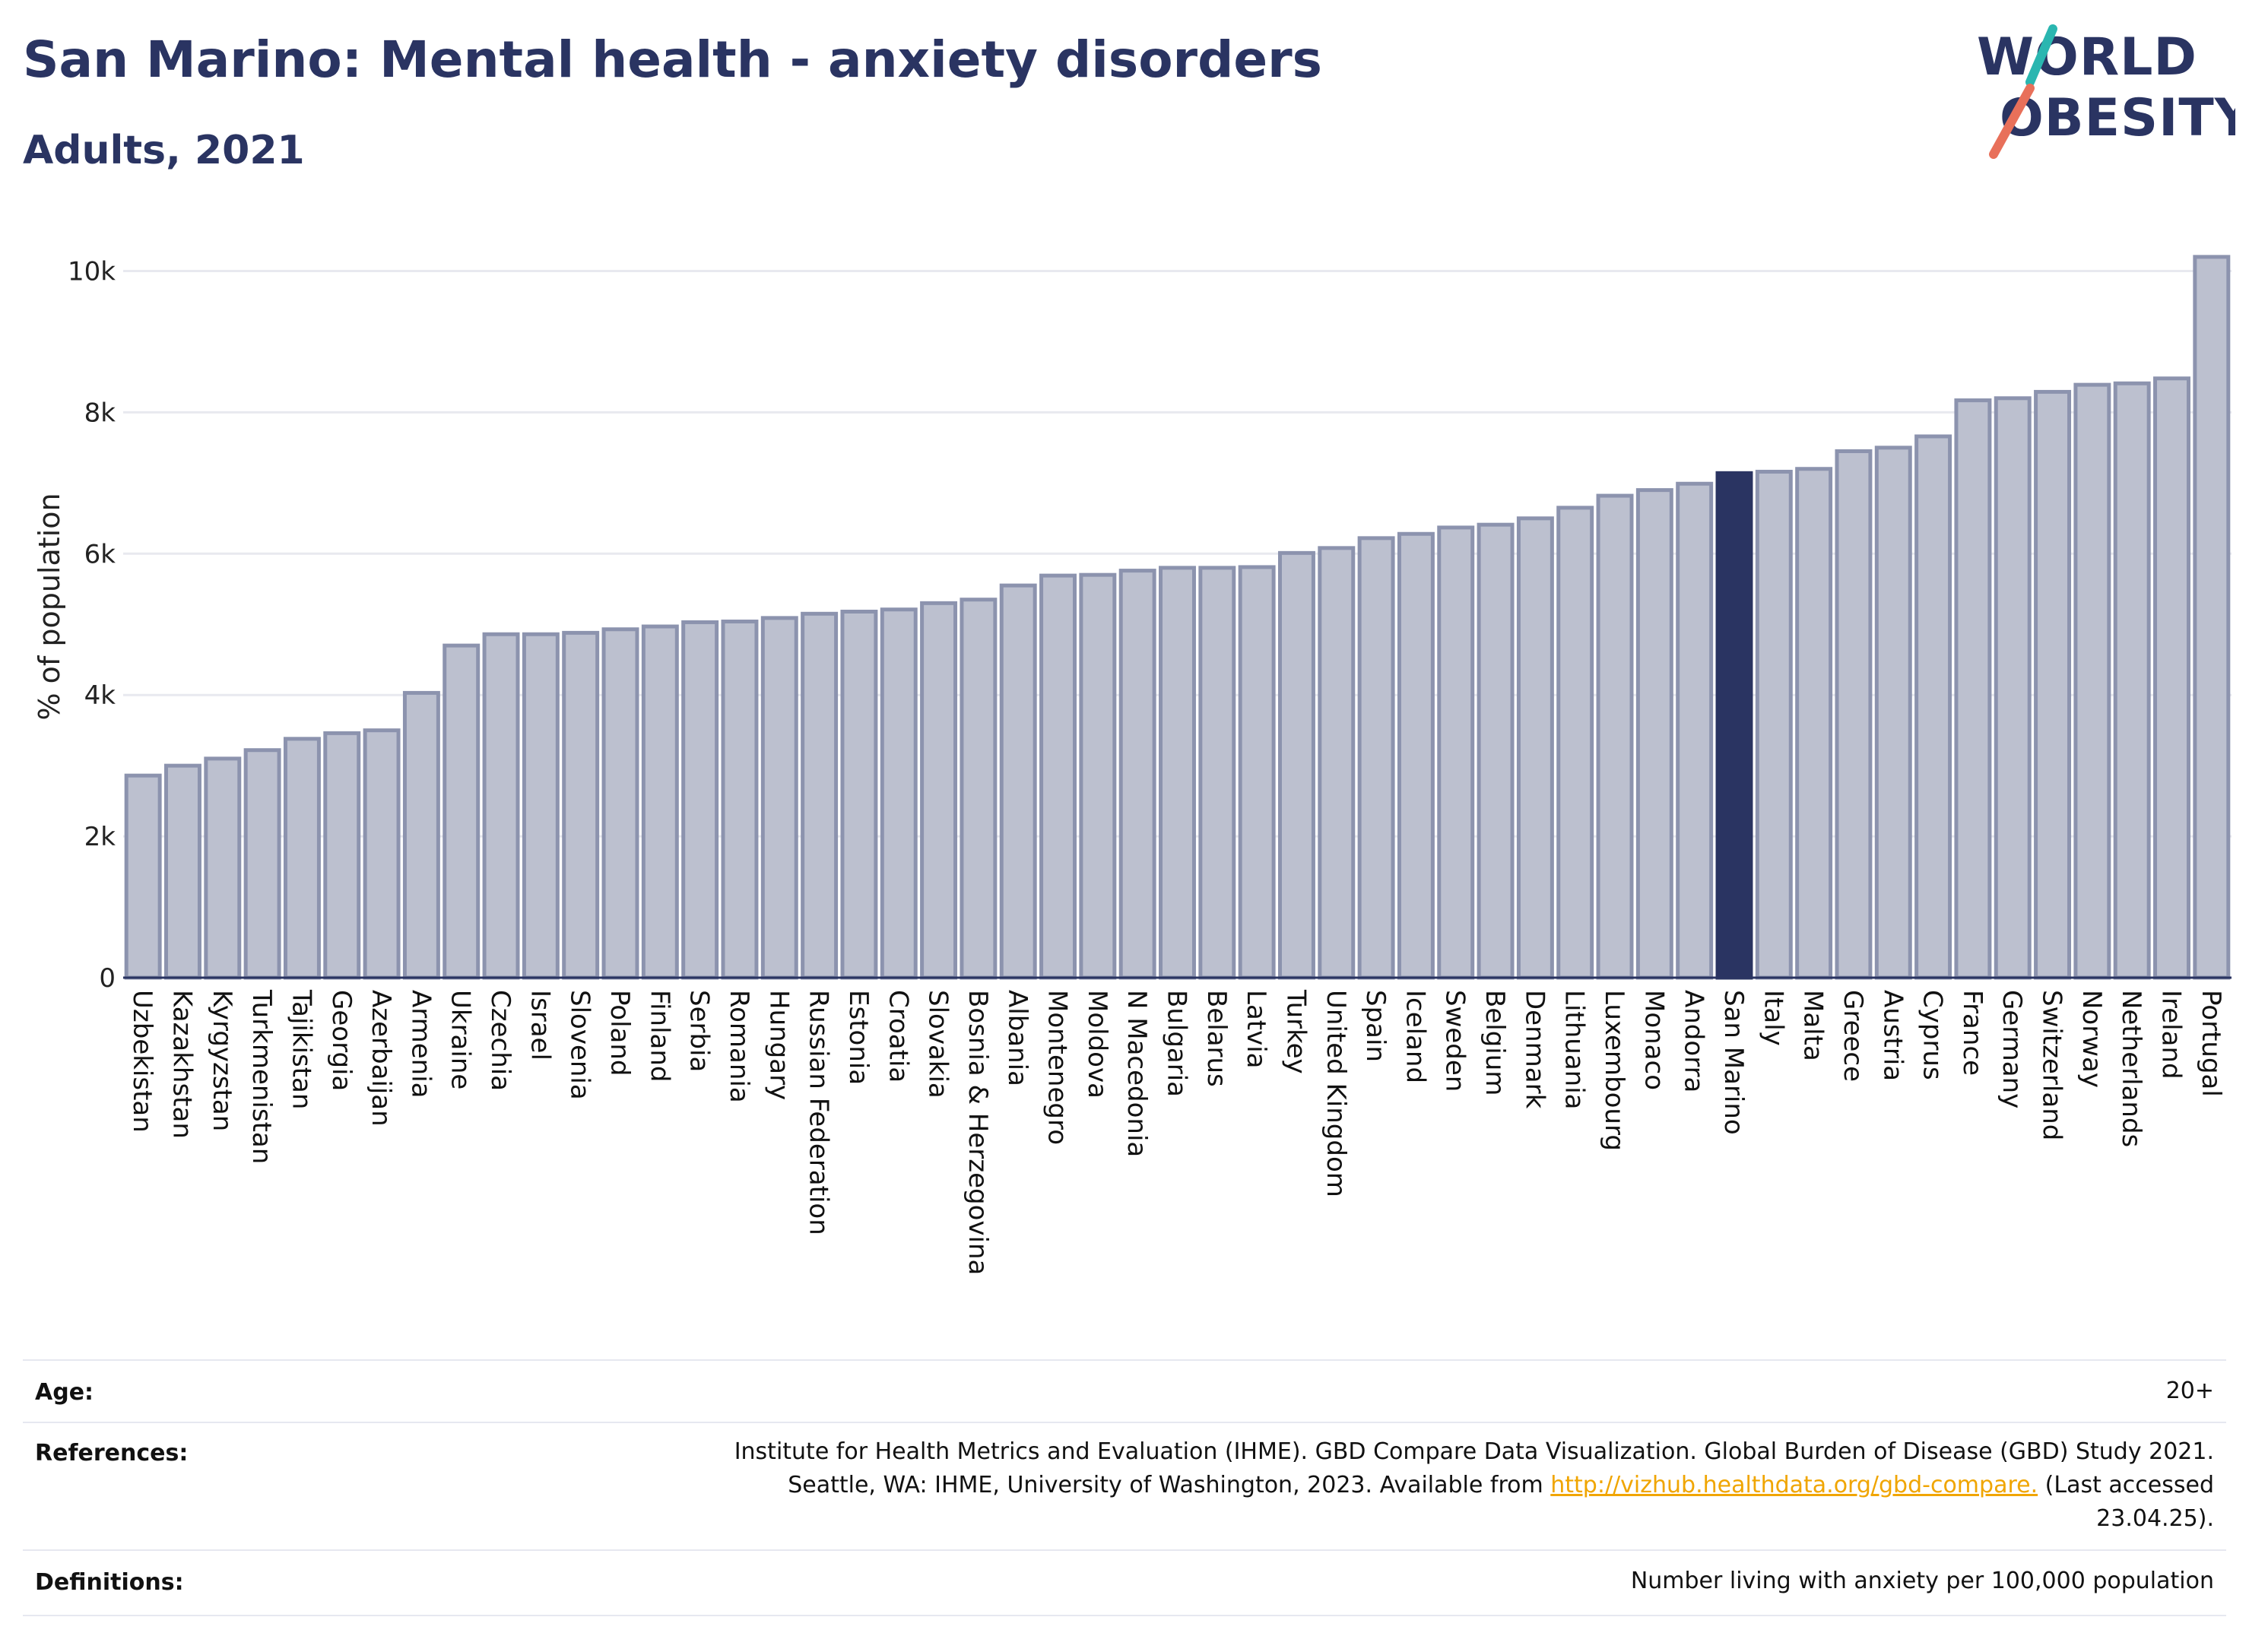 This screenshot has height=1652, width=2249. What do you see at coordinates (1018, 781) in the screenshot?
I see `bar-albania` at bounding box center [1018, 781].